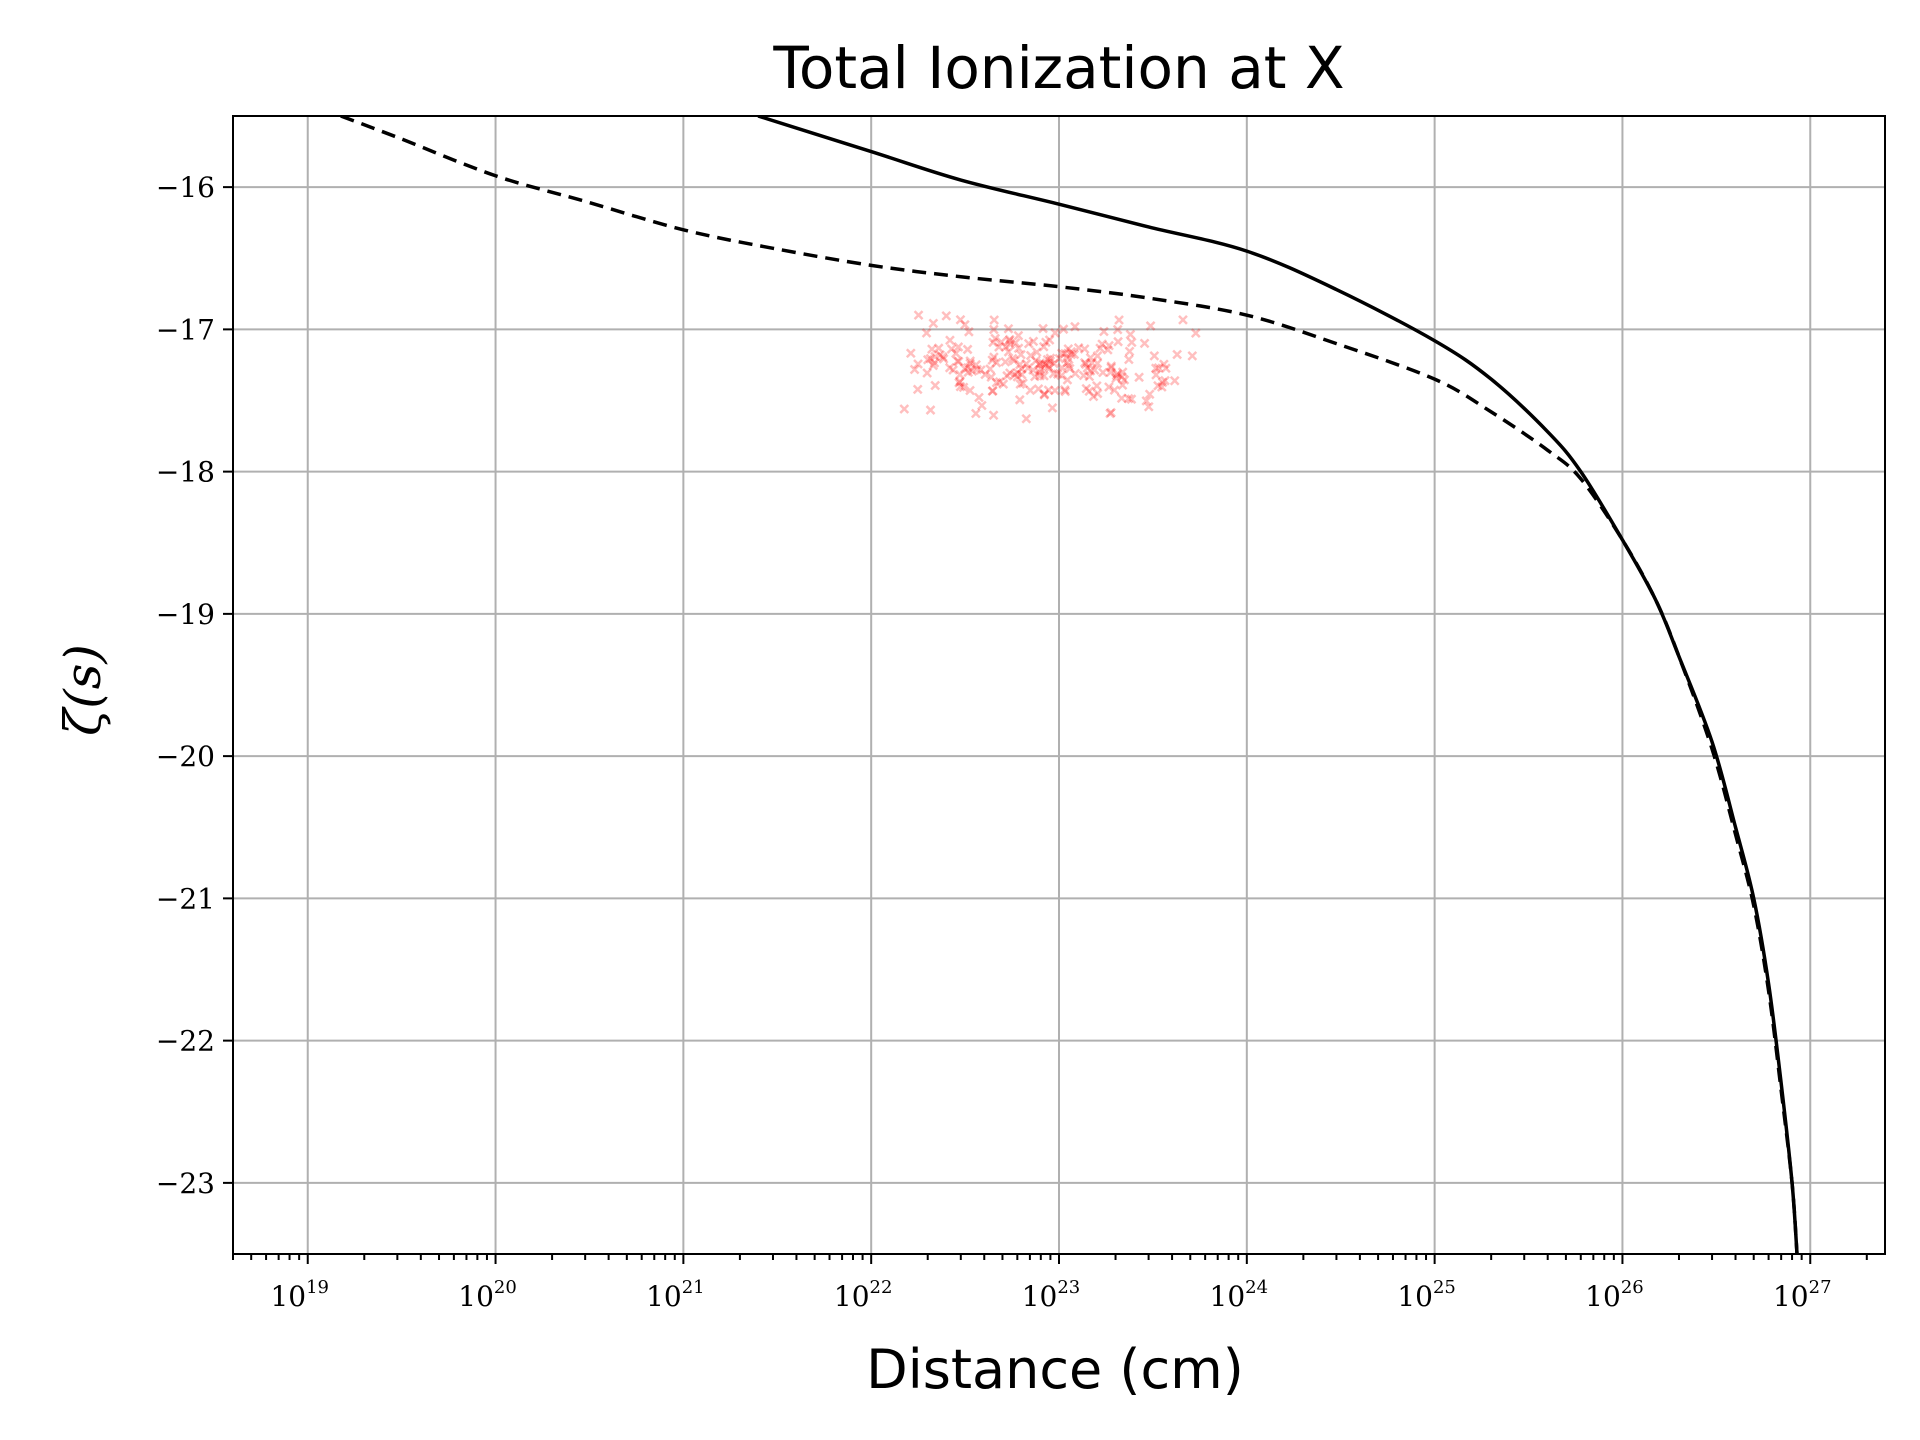 This screenshot has height=1440, width=1920. Describe the element at coordinates (185, 472) in the screenshot. I see `y-tick-label: −18` at that location.